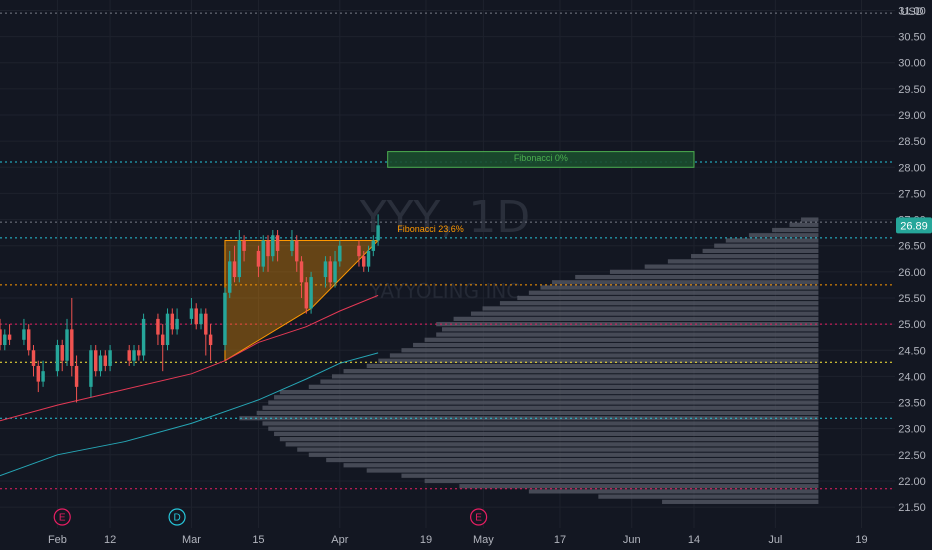 This screenshot has height=550, width=932. Describe the element at coordinates (912, 273) in the screenshot. I see `y-tick-label: 26.00` at that location.